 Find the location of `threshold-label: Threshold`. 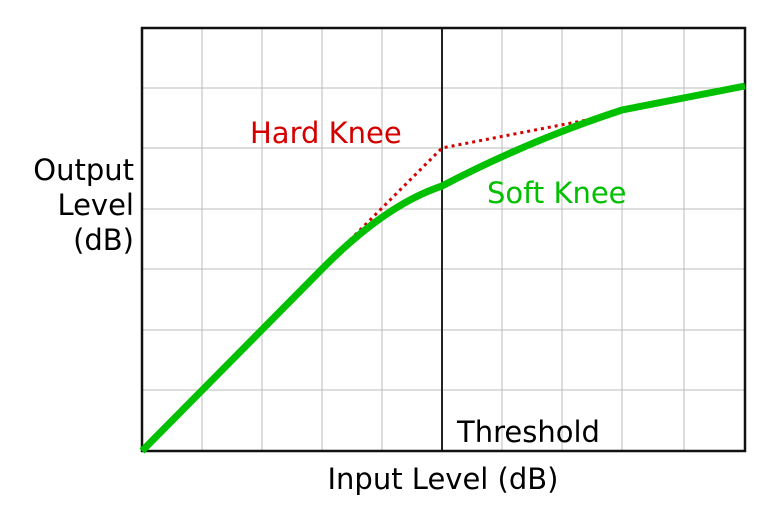

threshold-label: Threshold is located at coordinates (528, 432).